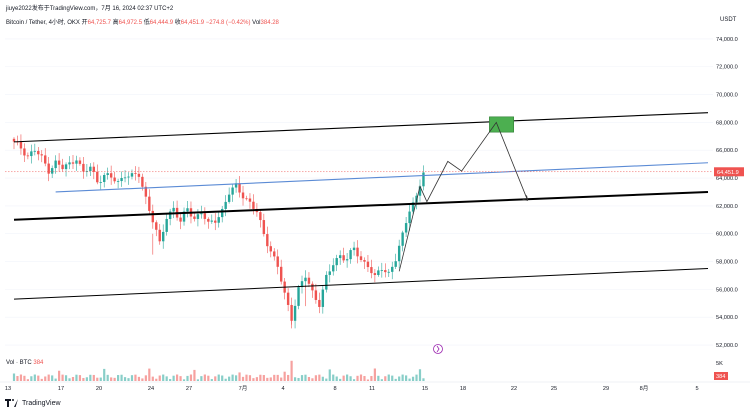 The height and width of the screenshot is (411, 750). Describe the element at coordinates (727, 263) in the screenshot. I see `price-tick-label: 58,000.0` at that location.